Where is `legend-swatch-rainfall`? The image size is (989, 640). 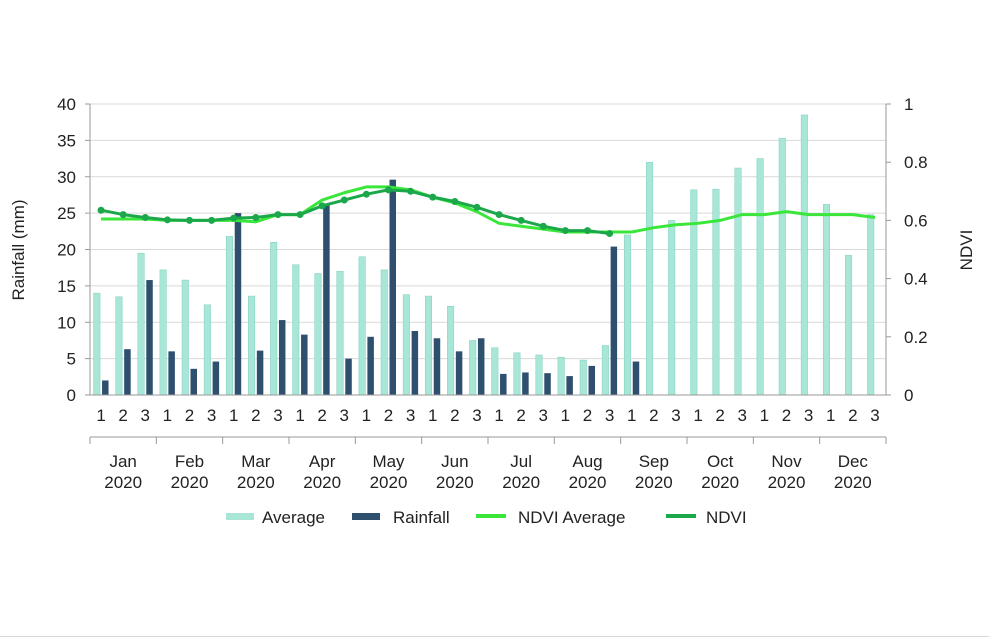 legend-swatch-rainfall is located at coordinates (366, 516).